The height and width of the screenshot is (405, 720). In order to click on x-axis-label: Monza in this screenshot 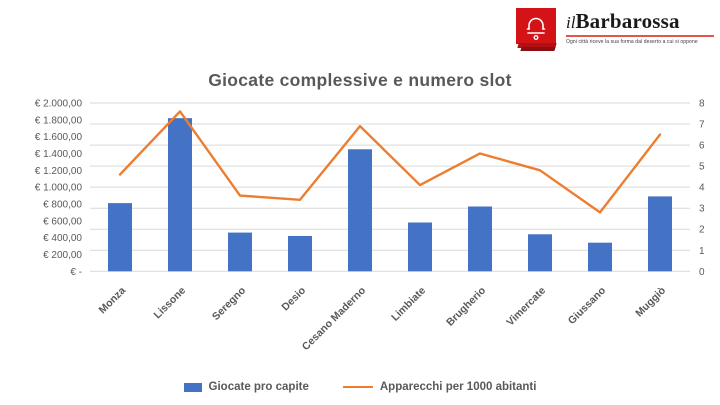, I will do `click(113, 301)`.